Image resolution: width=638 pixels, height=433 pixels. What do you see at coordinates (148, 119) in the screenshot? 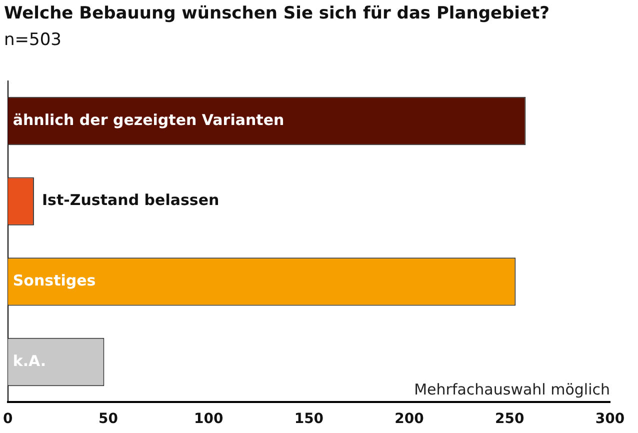
I see `y-tick-label: ähnlich der gezeigten Varianten` at bounding box center [148, 119].